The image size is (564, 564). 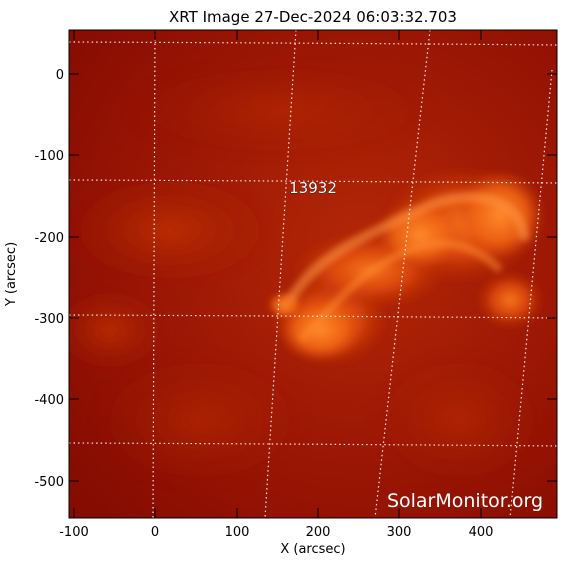 I want to click on y-tick-label: -300, so click(x=49, y=319).